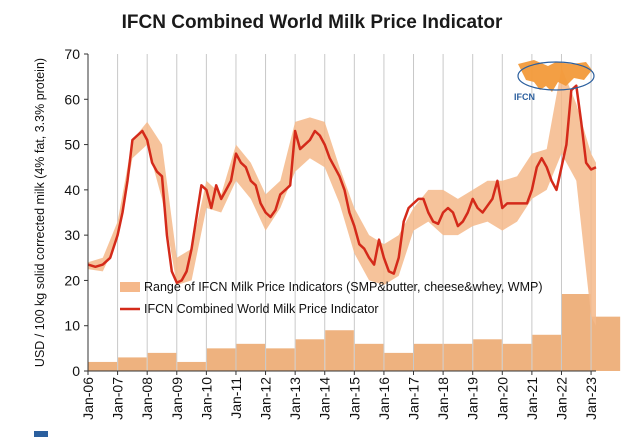 This screenshot has width=624, height=437. Describe the element at coordinates (206, 398) in the screenshot. I see `x-tick-label: Jan-10` at that location.